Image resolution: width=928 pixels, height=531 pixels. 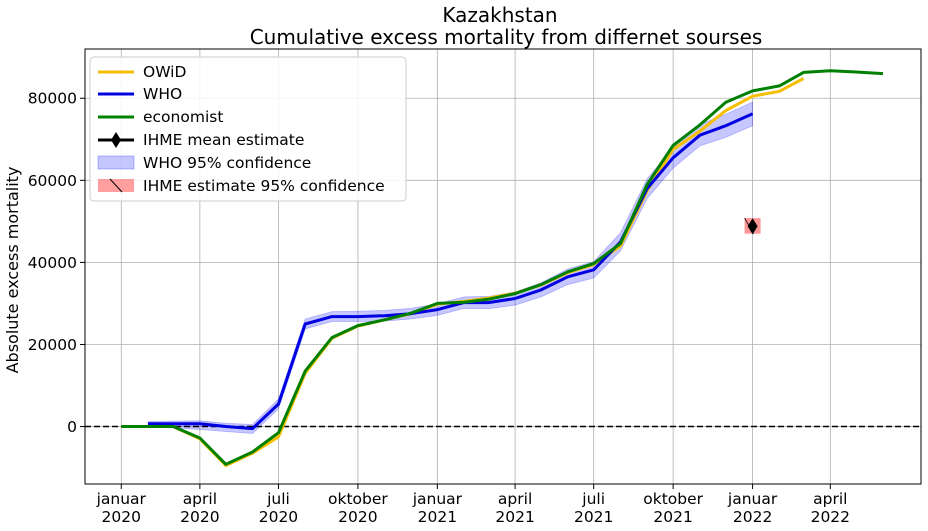 What do you see at coordinates (52, 181) in the screenshot?
I see `y-tick-label: 60000` at bounding box center [52, 181].